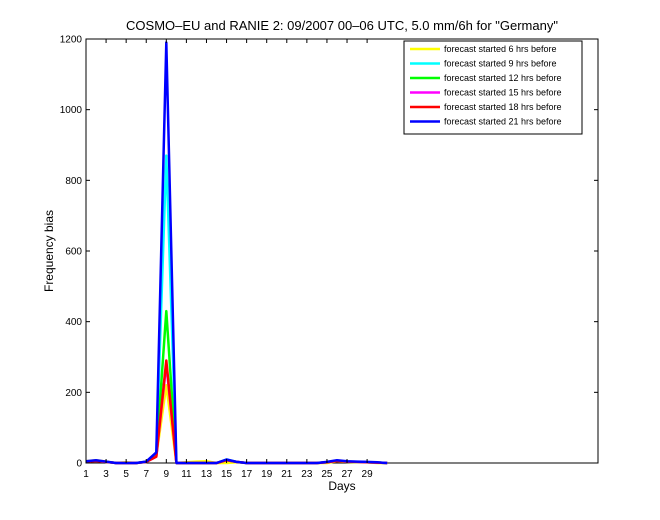  Describe the element at coordinates (500, 64) in the screenshot. I see `legend-label: forecast started 9 hrs before` at that location.